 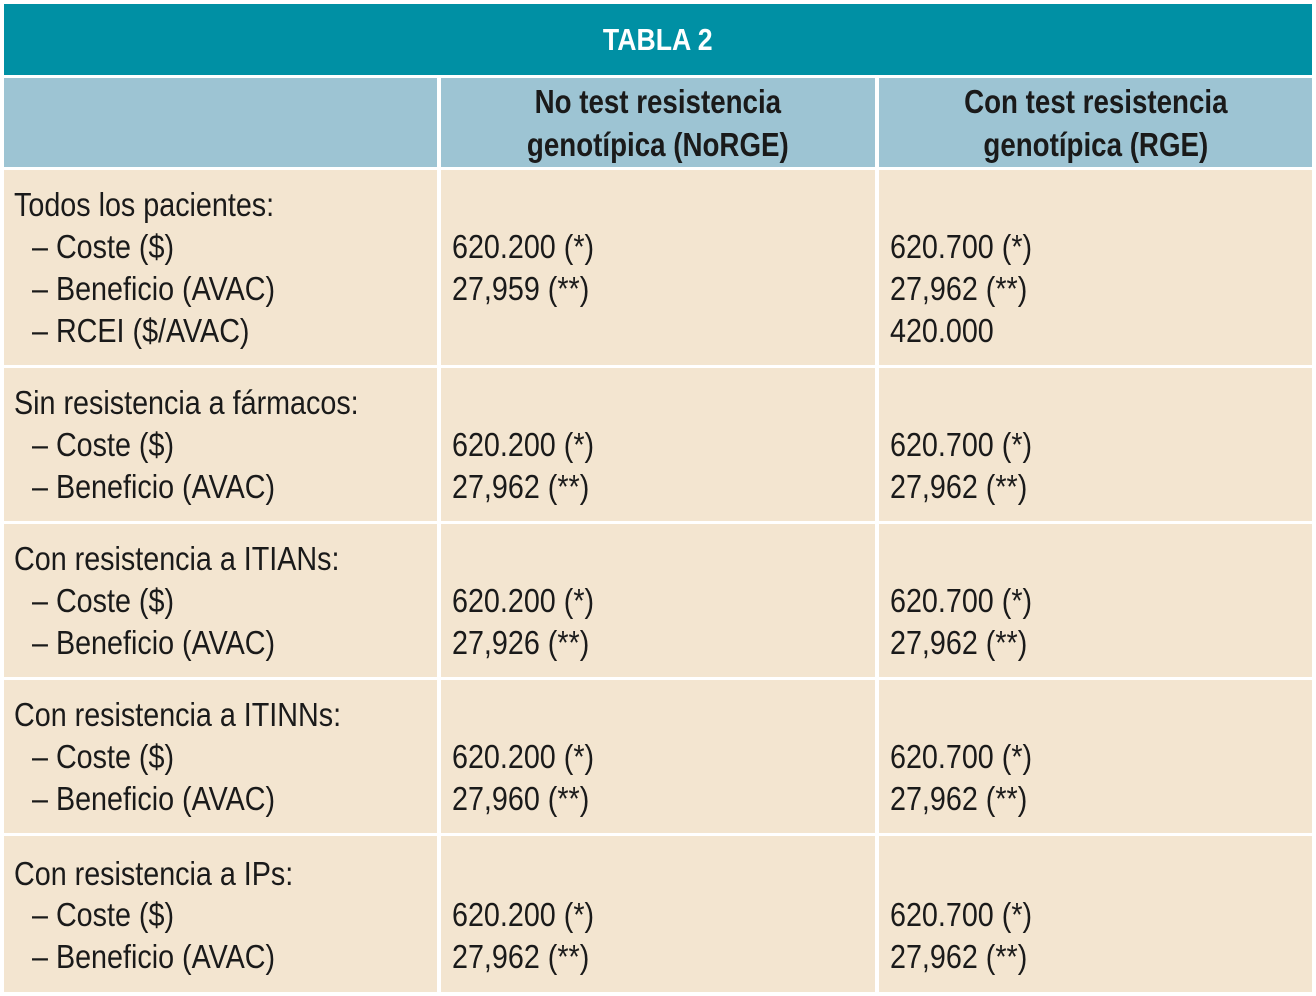 What do you see at coordinates (1095, 914) in the screenshot?
I see `rge-cell-ips: 620.700 (*) 27,962 (**)` at bounding box center [1095, 914].